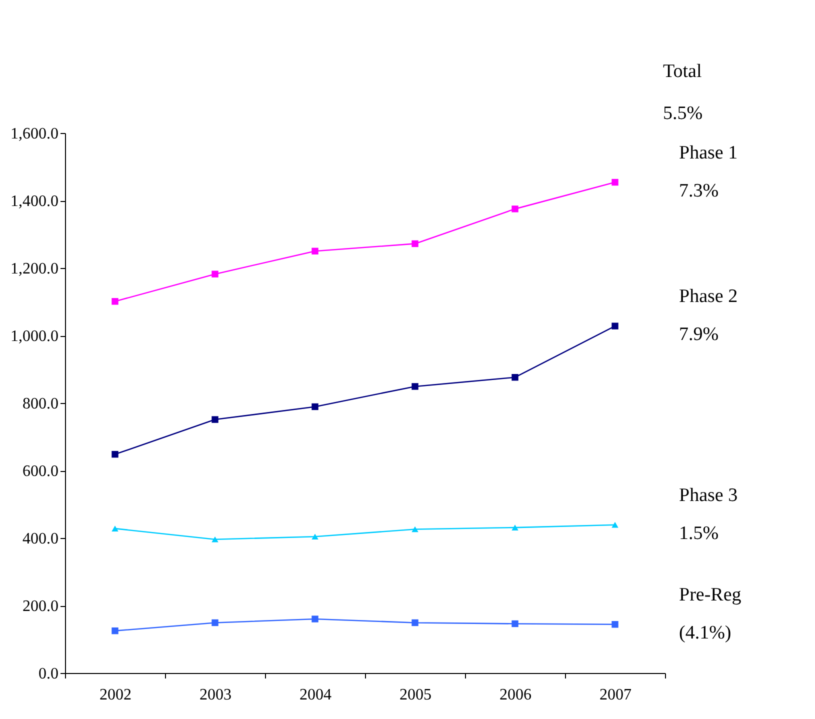  I want to click on y-tick-label: 0.0, so click(48, 674).